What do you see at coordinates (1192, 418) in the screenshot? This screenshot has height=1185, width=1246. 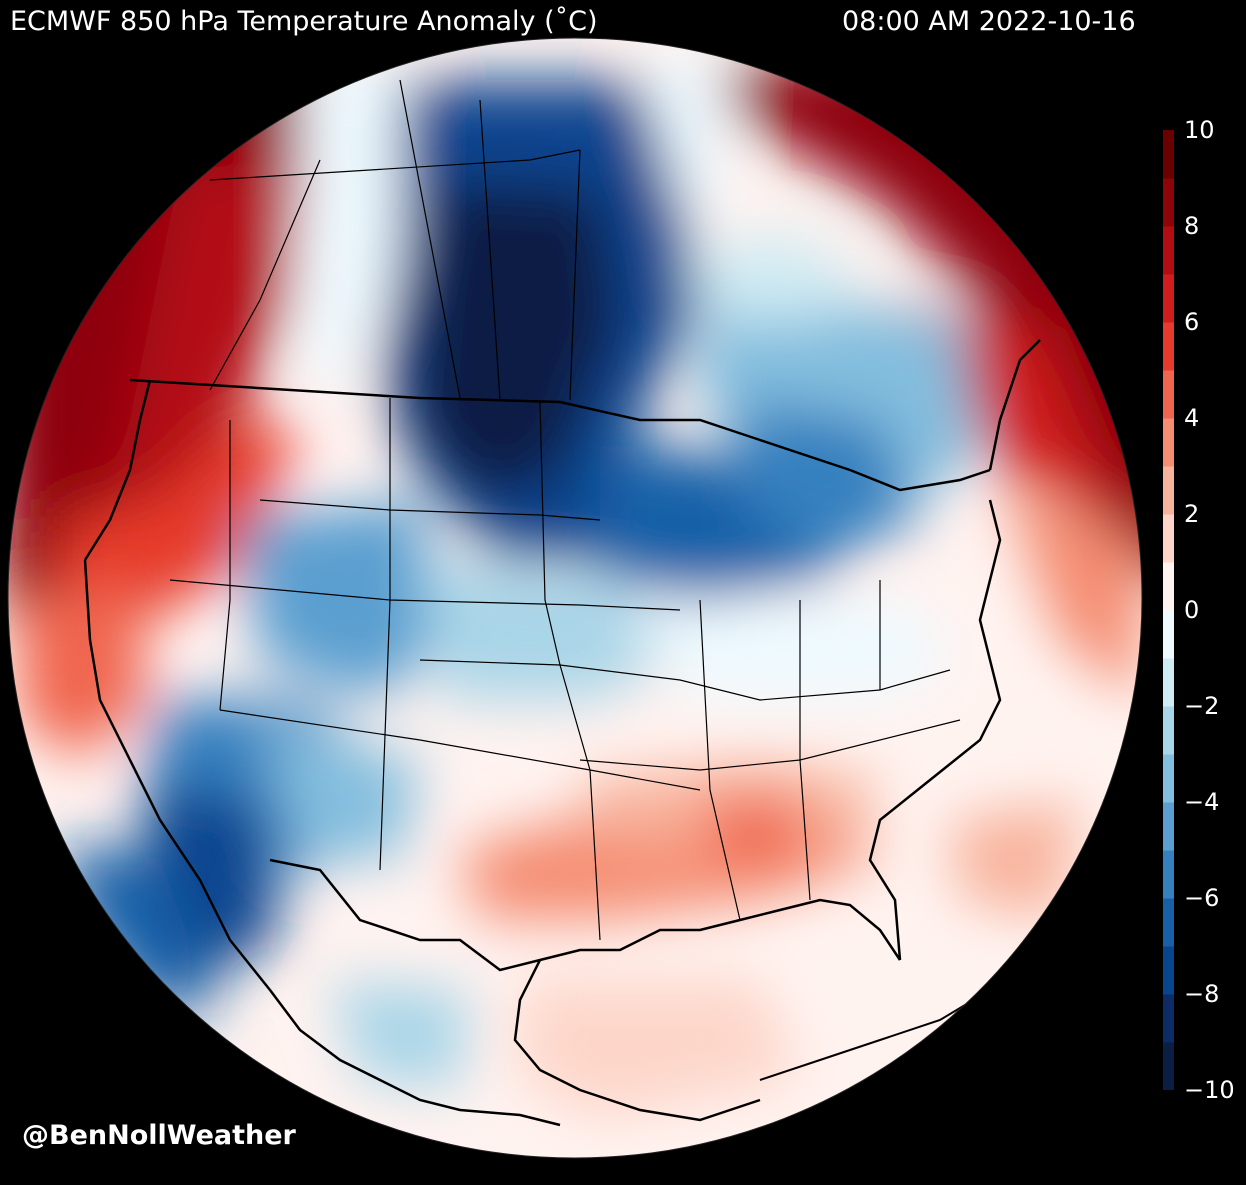 I see `colorbar-tick-label: 4` at bounding box center [1192, 418].